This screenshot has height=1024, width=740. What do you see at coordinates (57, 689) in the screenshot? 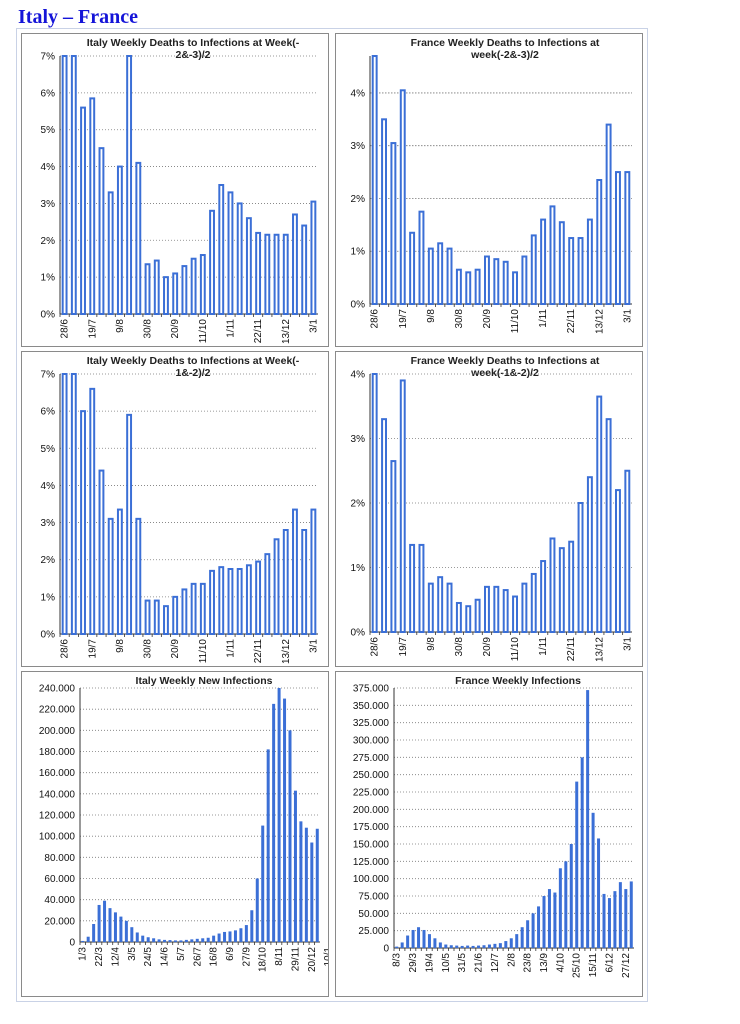
I see `y-tick-label: 240.000` at bounding box center [57, 689].